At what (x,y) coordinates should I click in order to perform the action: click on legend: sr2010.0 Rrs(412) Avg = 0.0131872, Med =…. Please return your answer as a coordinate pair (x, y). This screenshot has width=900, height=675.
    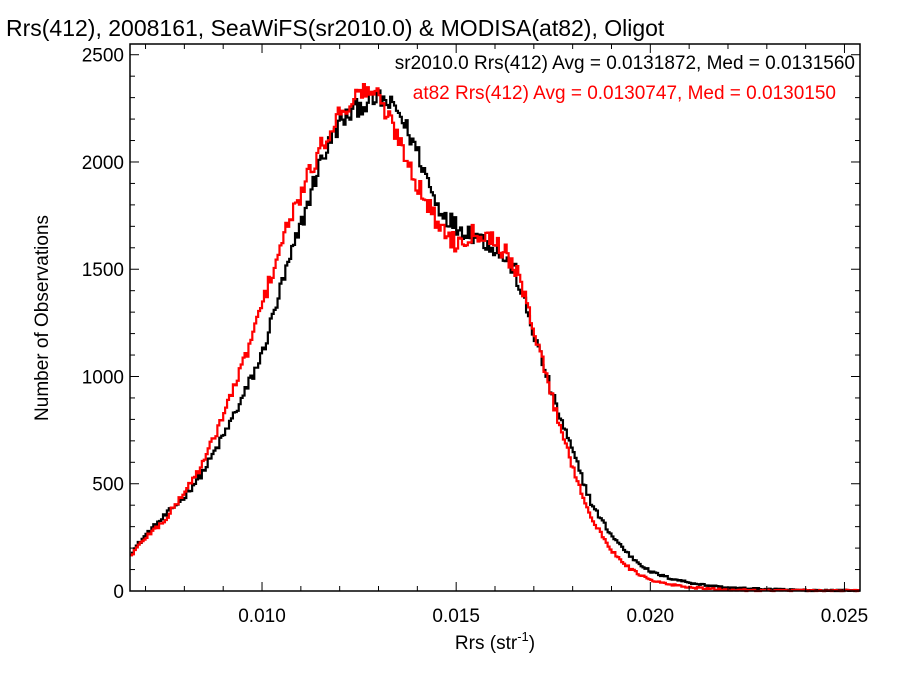
    Looking at the image, I should click on (625, 78).